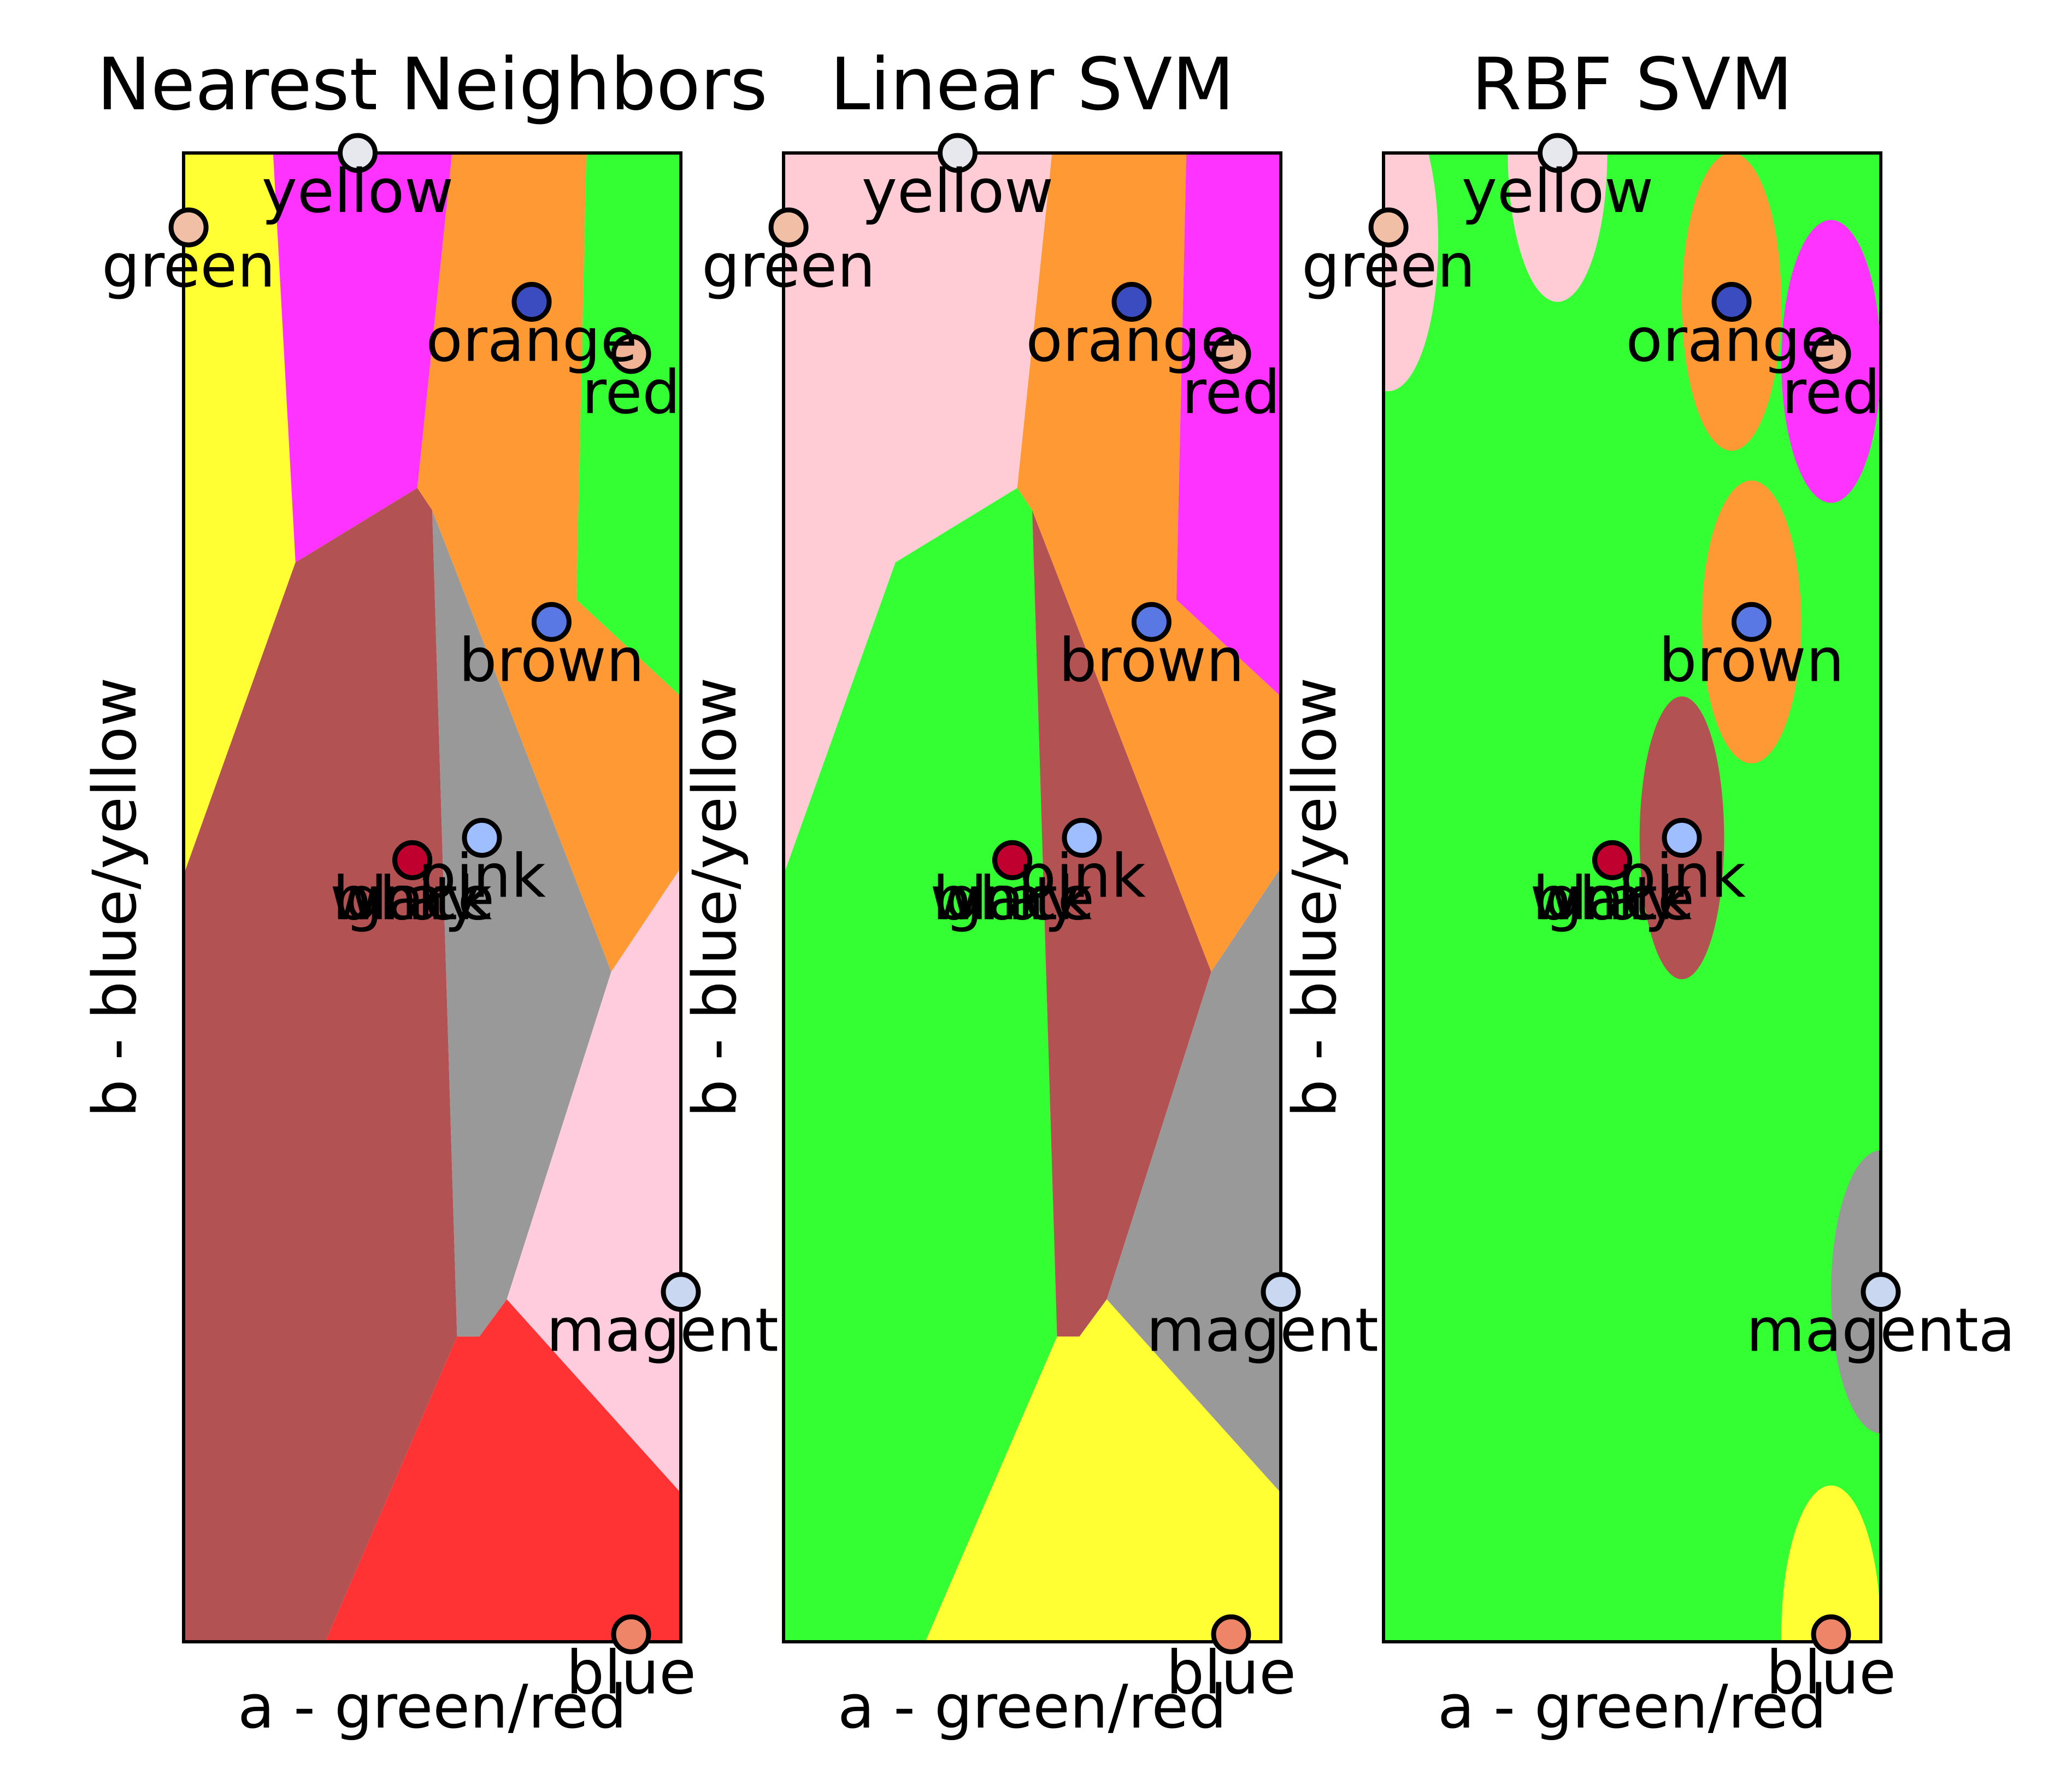  I want to click on chart-title: Linear SVM, so click(1032, 85).